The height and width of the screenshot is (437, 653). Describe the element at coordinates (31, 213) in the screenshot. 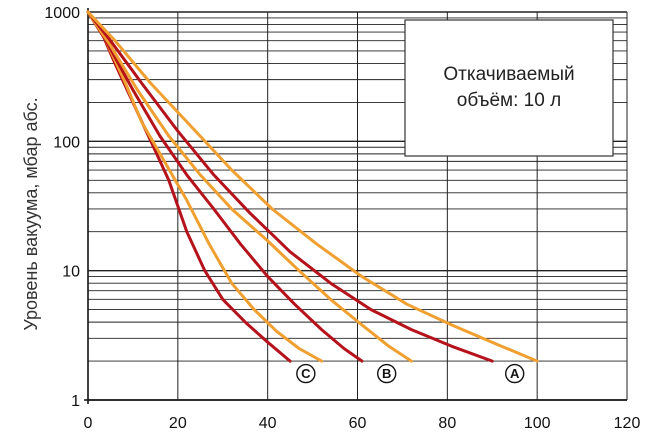

I see `y-axis-label: Уровень вакуума, мбар абс.` at that location.